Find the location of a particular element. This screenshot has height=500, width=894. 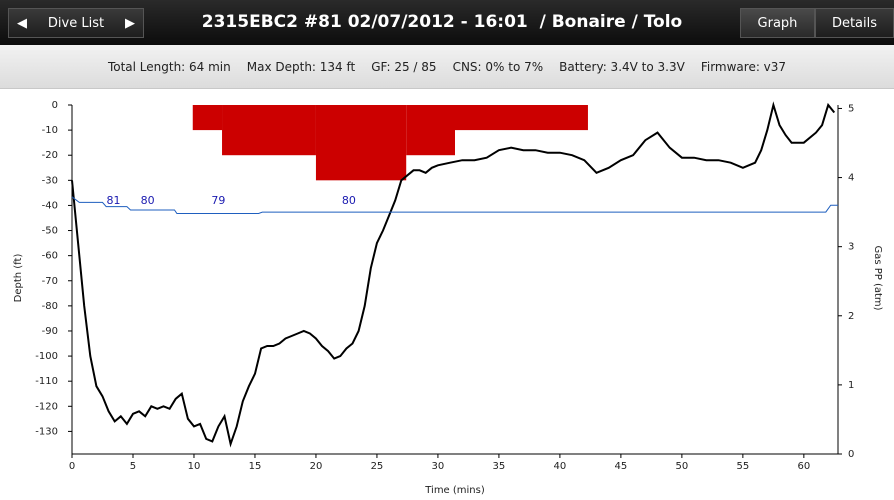

x-tick-label: 50 is located at coordinates (682, 466).